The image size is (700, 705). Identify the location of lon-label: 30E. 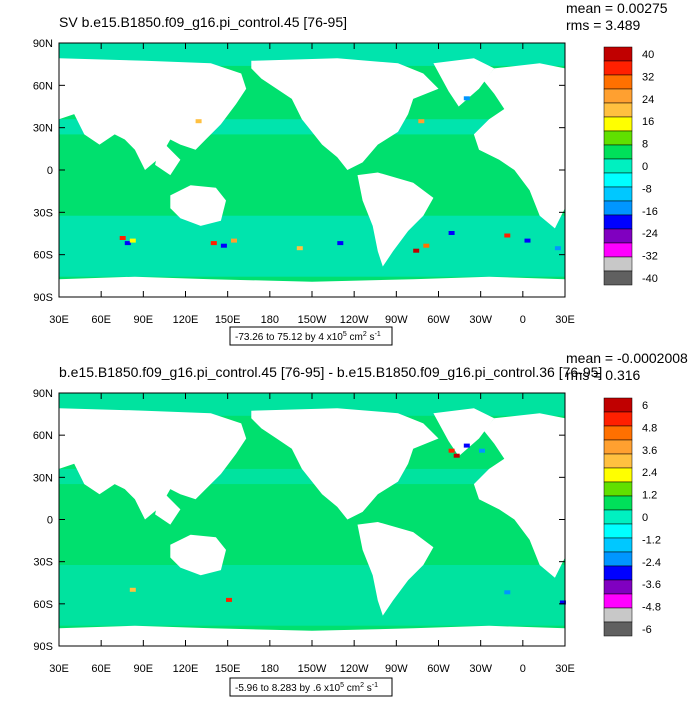
(565, 320).